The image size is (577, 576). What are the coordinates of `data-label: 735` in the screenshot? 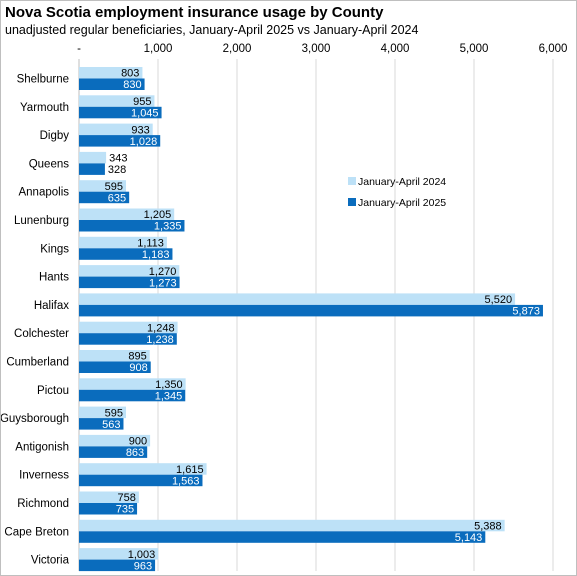 It's located at (125, 510).